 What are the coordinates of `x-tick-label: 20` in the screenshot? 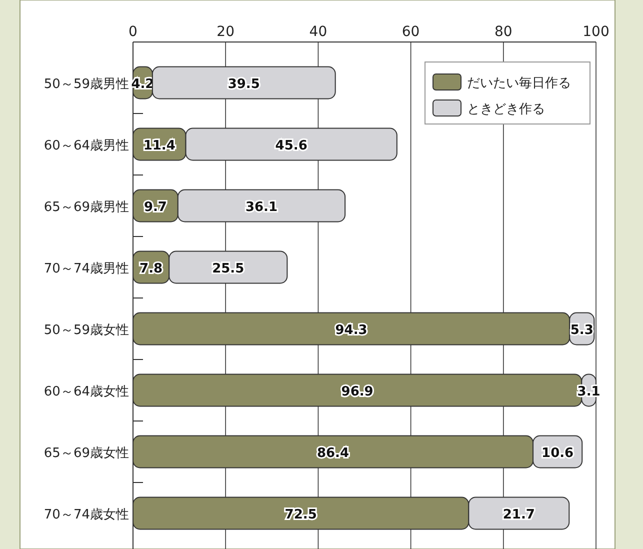 It's located at (225, 32).